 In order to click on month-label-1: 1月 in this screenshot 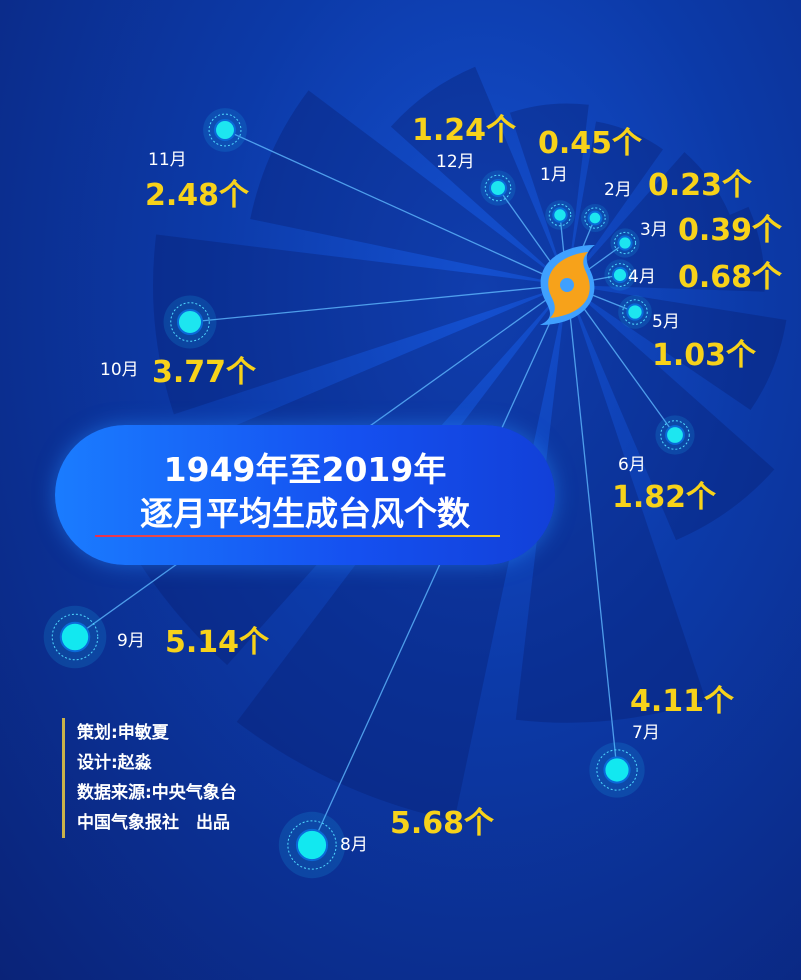, I will do `click(554, 175)`.